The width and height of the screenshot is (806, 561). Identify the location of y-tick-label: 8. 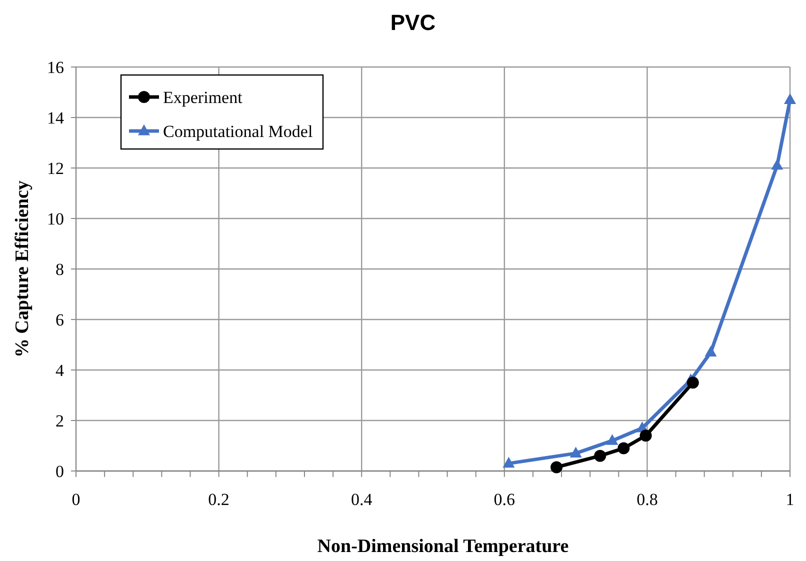
(60, 269).